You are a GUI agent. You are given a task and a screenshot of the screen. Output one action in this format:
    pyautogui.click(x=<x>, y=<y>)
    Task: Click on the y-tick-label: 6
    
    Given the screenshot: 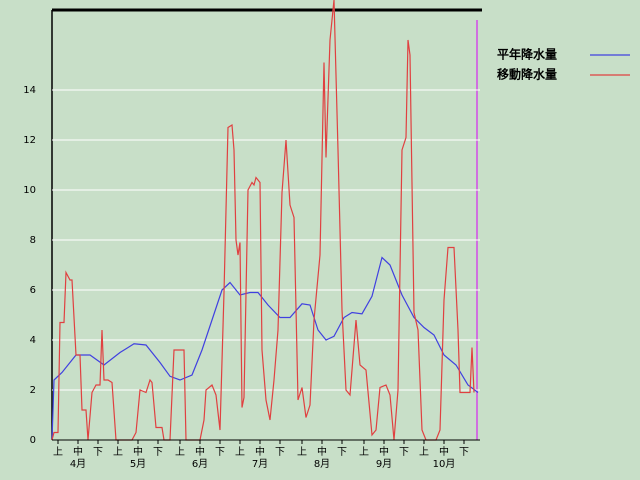 What is the action you would take?
    pyautogui.click(x=33, y=290)
    